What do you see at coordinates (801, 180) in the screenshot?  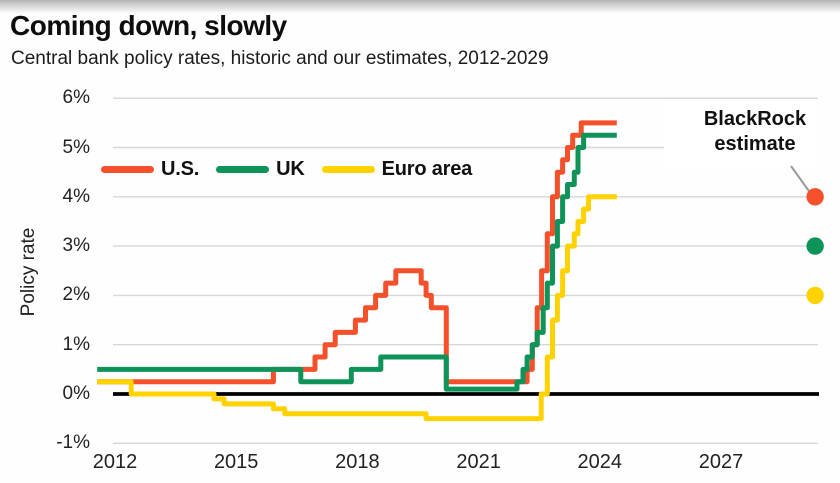 I see `annotation-leader-line` at bounding box center [801, 180].